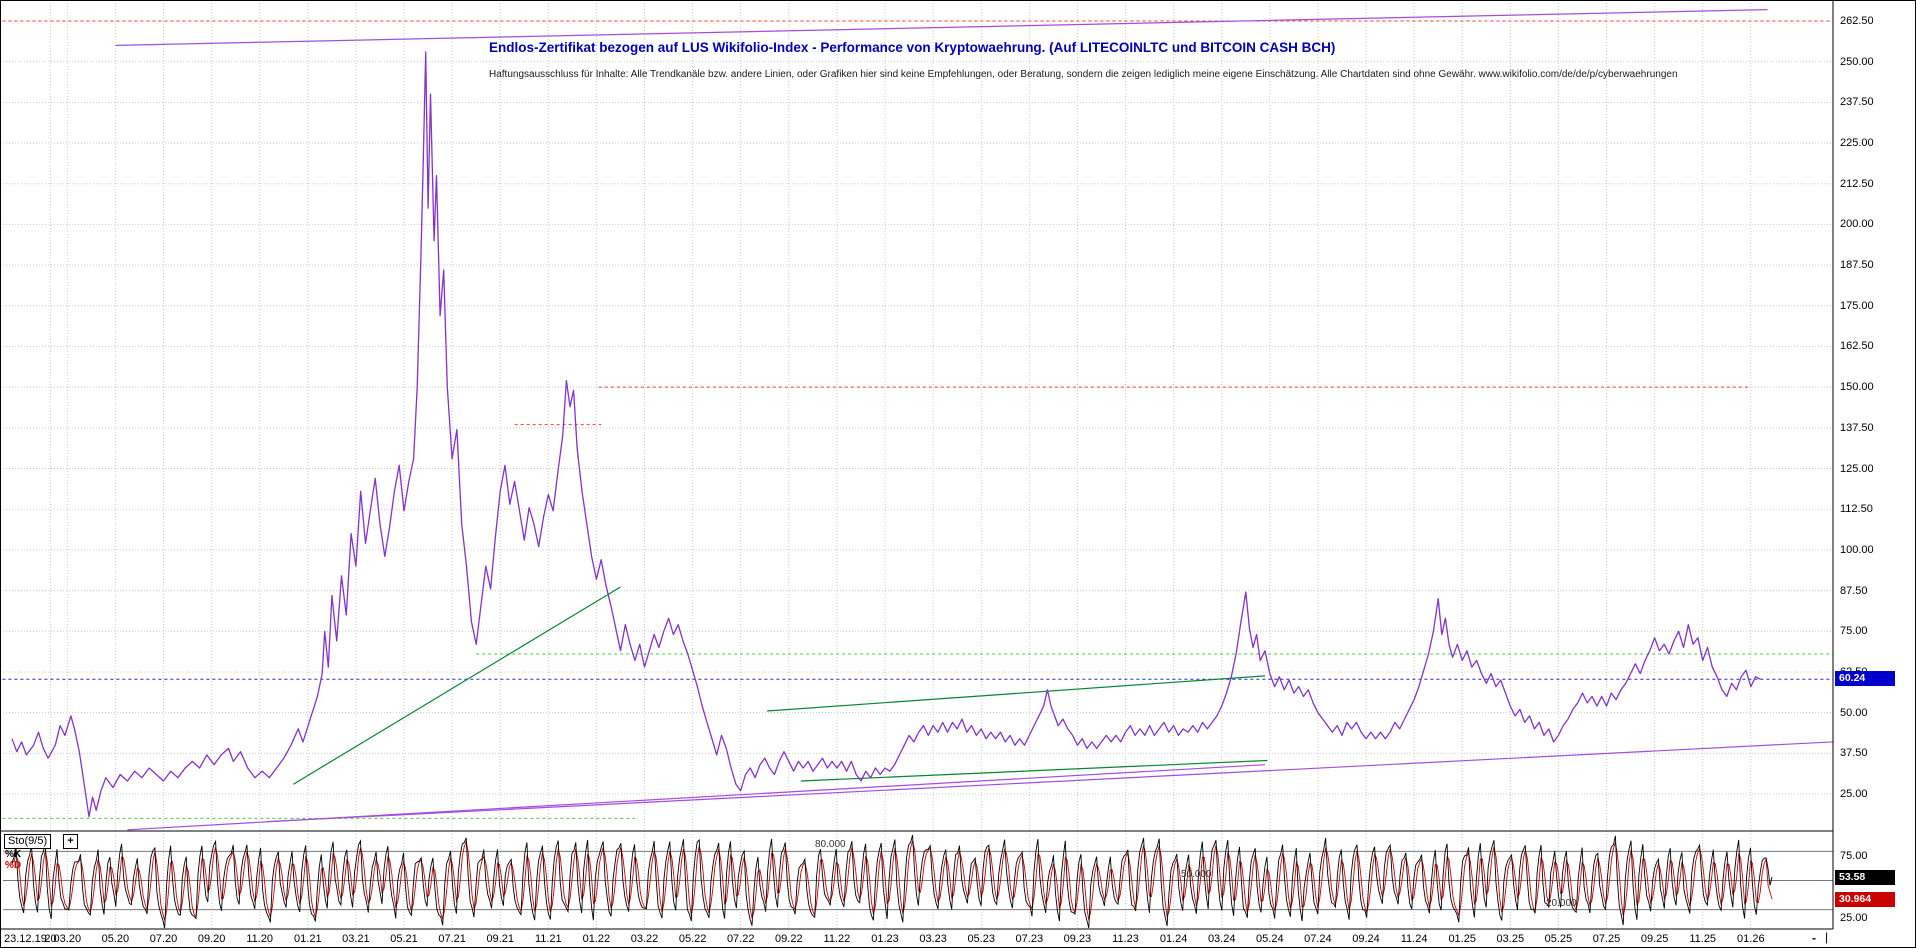 The width and height of the screenshot is (1916, 948). I want to click on current-price-badge: 60.24, so click(1865, 678).